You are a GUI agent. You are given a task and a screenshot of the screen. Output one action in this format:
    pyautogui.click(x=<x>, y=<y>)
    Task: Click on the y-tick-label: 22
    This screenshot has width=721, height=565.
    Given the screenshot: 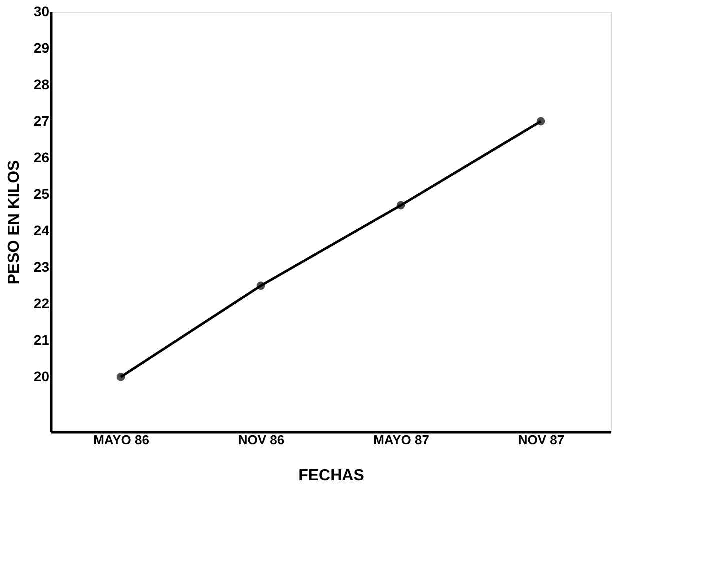 What is the action you would take?
    pyautogui.click(x=42, y=304)
    